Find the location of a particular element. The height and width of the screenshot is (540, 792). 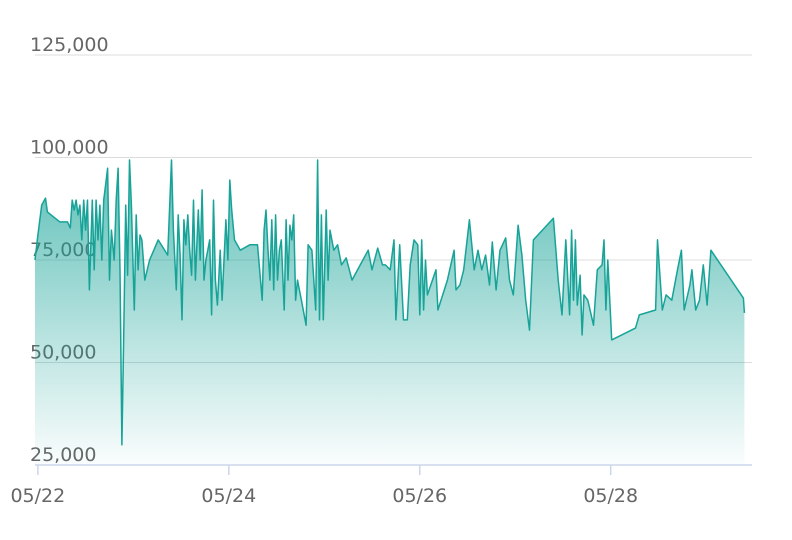

x-tick-label: 05/26 is located at coordinates (419, 496).